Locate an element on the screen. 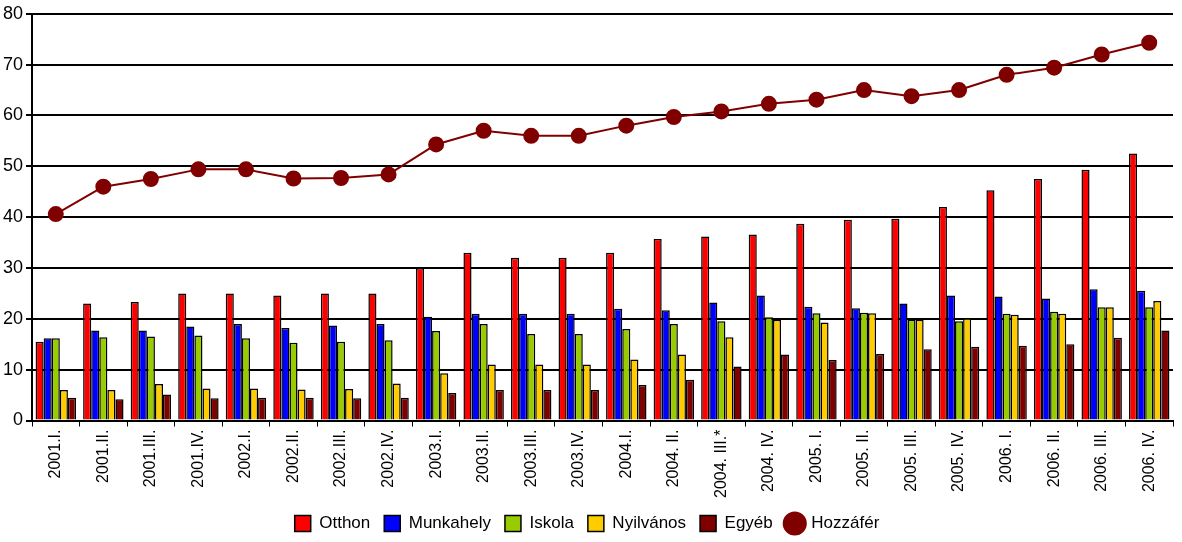 This screenshot has width=1182, height=542. y-tick-label: 40 is located at coordinates (13, 216).